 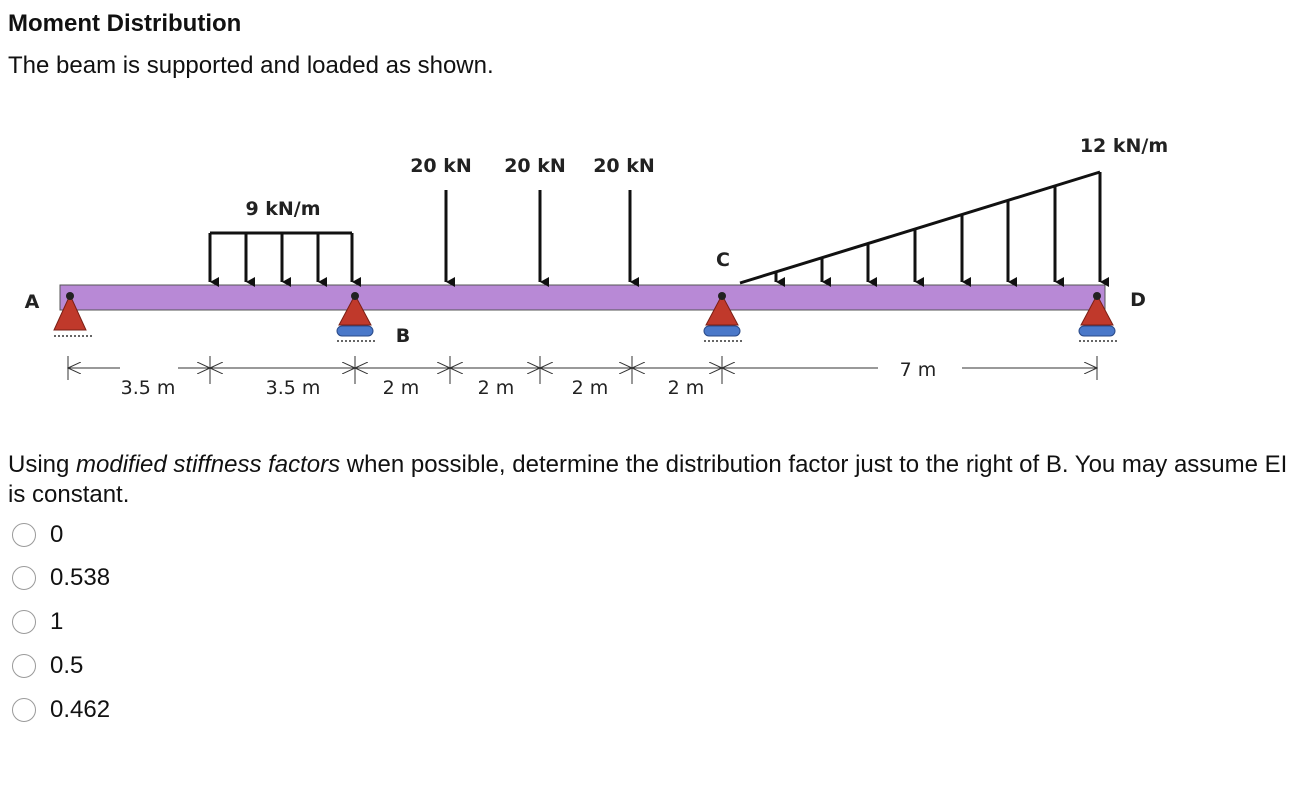 I want to click on support-label: C, so click(x=723, y=260).